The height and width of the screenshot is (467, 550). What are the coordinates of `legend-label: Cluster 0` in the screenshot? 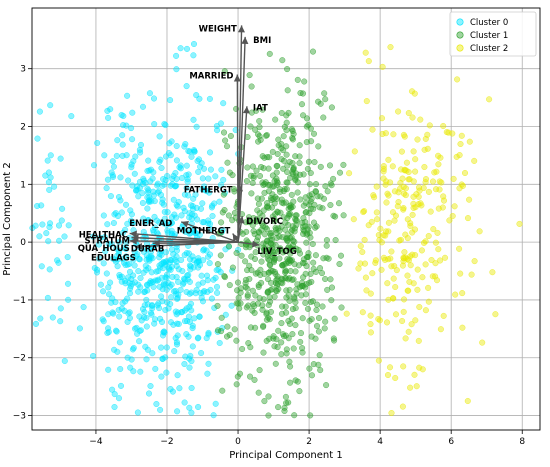 It's located at (489, 23).